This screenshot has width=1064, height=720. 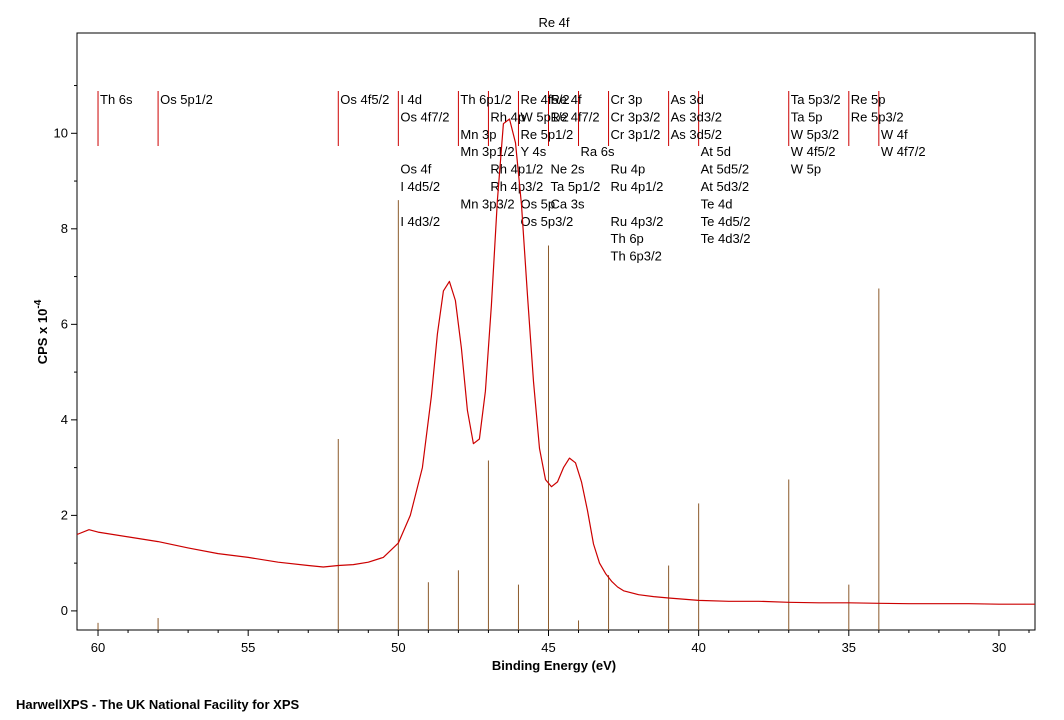 I want to click on reference-label: Ta 5p3/2, so click(x=816, y=99).